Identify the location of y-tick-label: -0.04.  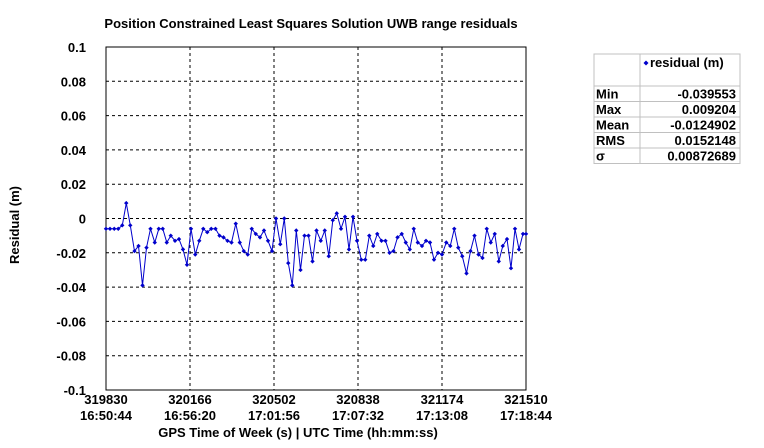
(71, 287).